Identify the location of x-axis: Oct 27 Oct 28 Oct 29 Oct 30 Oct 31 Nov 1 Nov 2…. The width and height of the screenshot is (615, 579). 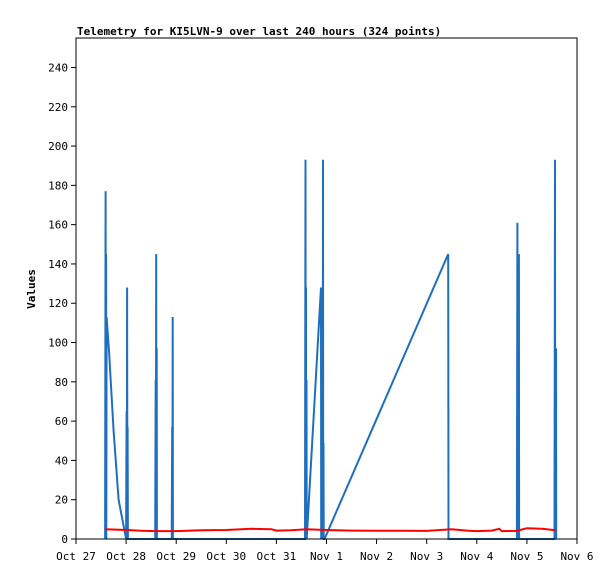
(325, 551).